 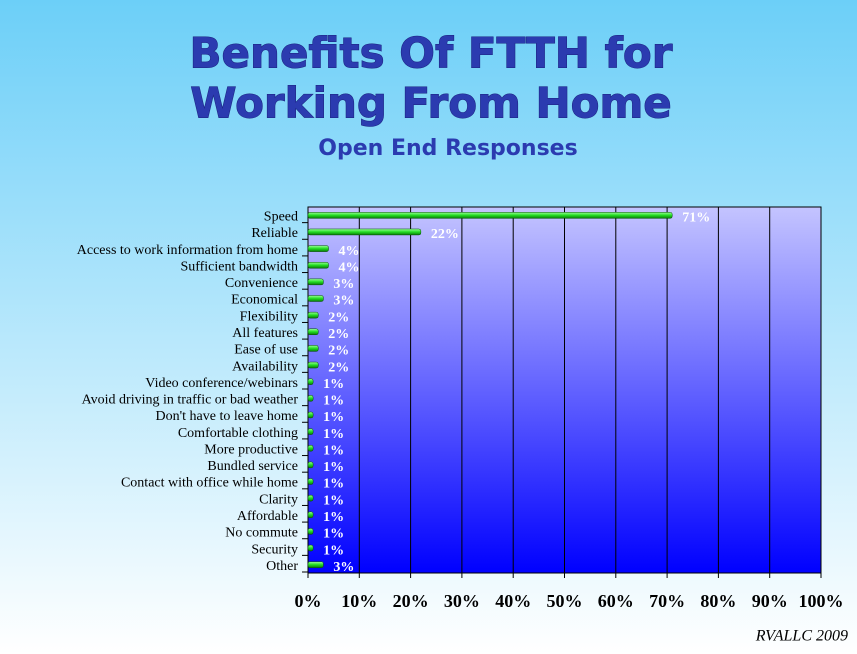 What do you see at coordinates (251, 449) in the screenshot?
I see `y-tick-label: More productive` at bounding box center [251, 449].